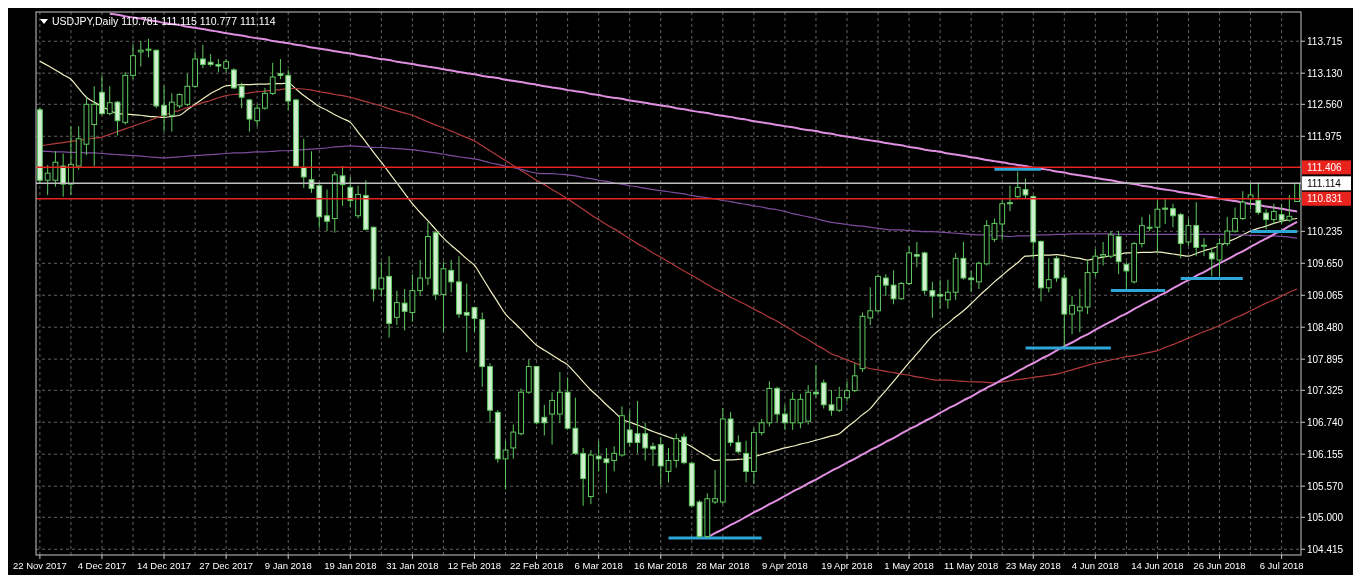 The height and width of the screenshot is (585, 1363). Describe the element at coordinates (1325, 263) in the screenshot. I see `y-tick-label: 109.650` at that location.